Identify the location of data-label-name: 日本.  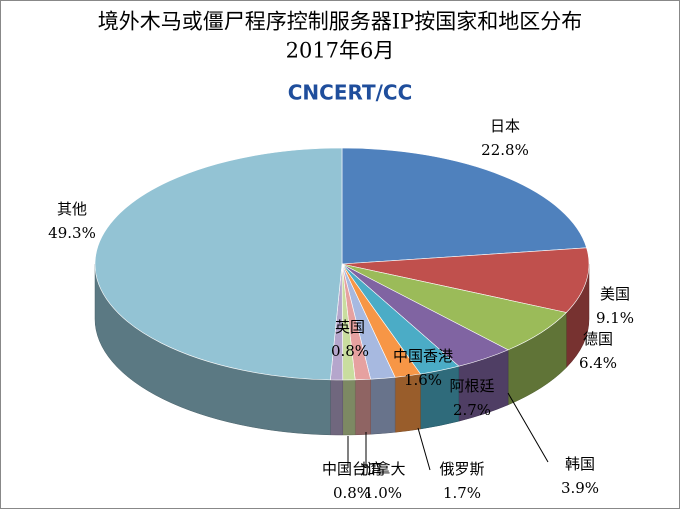
(505, 126).